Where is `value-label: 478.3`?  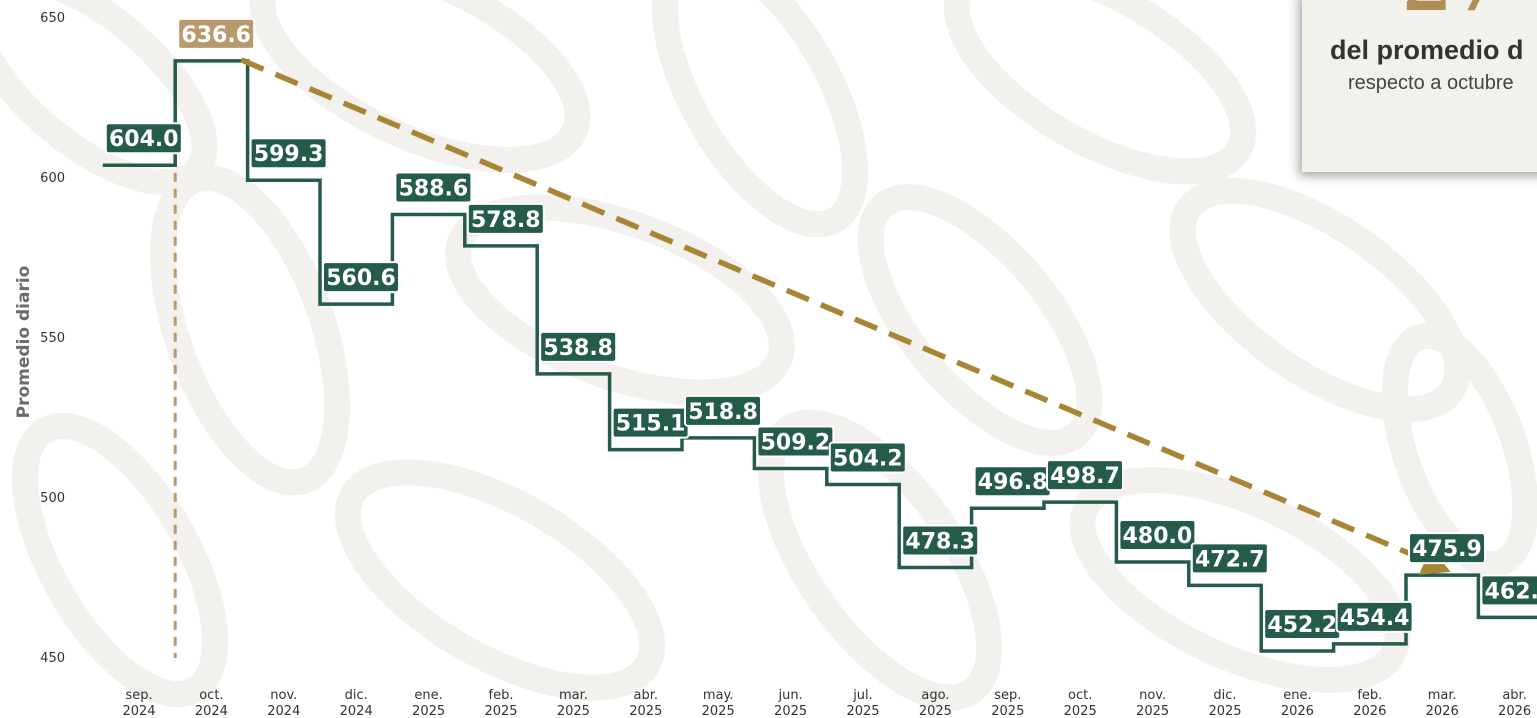 value-label: 478.3 is located at coordinates (940, 541).